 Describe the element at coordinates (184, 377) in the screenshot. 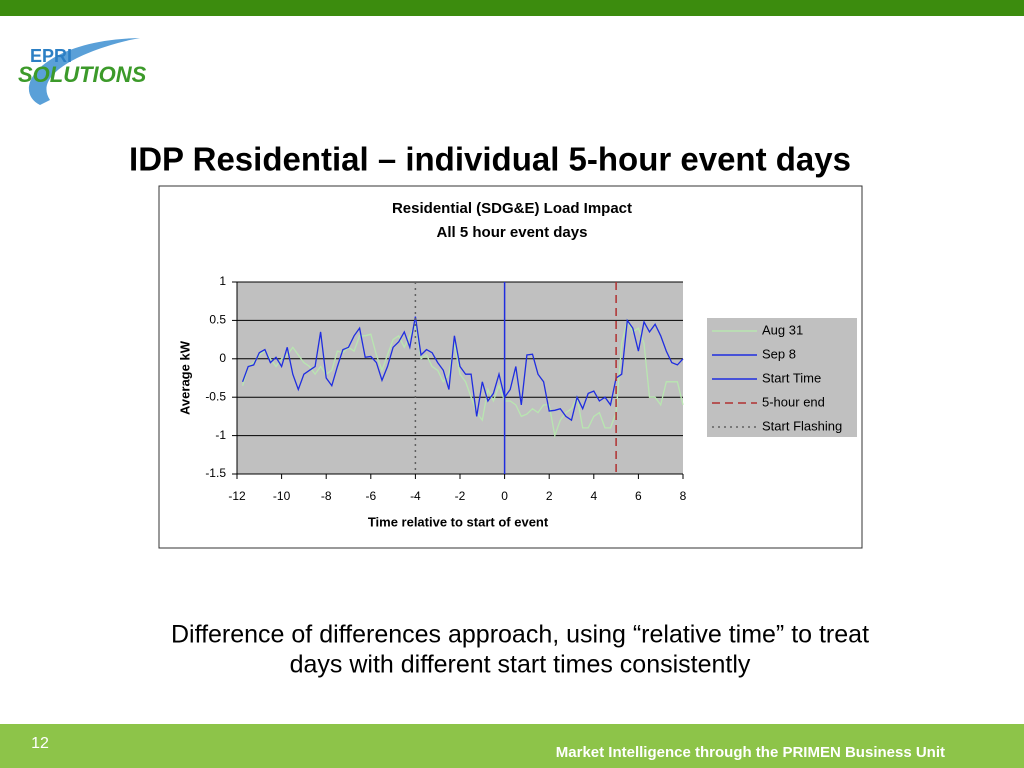

I see `y-axis-title: Average kW` at that location.